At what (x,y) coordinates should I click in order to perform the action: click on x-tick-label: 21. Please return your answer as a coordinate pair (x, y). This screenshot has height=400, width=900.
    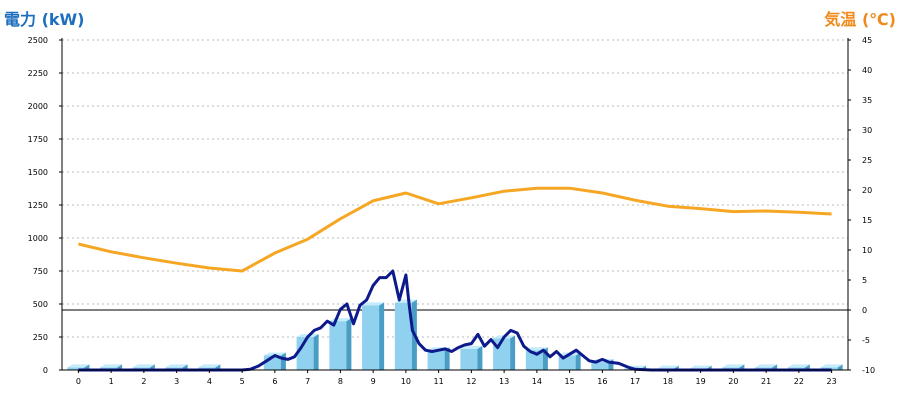
    Looking at the image, I should click on (766, 381).